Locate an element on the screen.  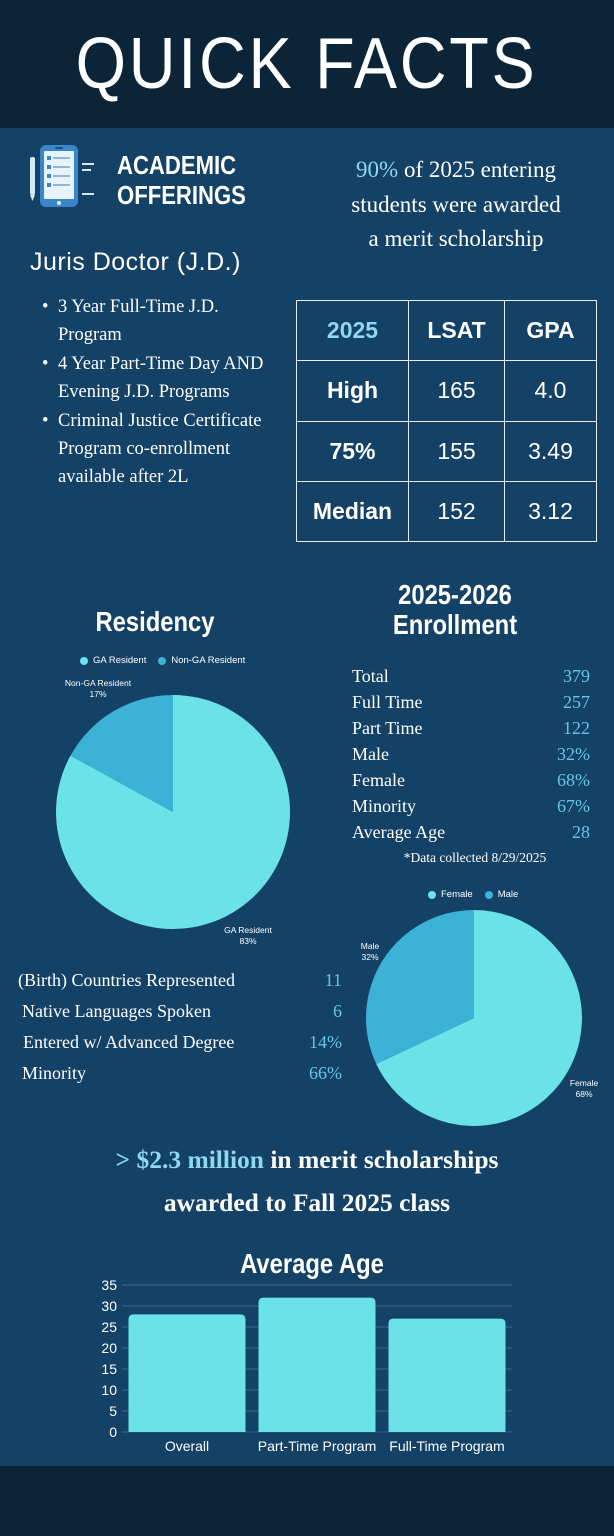
pie-label-ga: GA Resident 83% is located at coordinates (248, 936).